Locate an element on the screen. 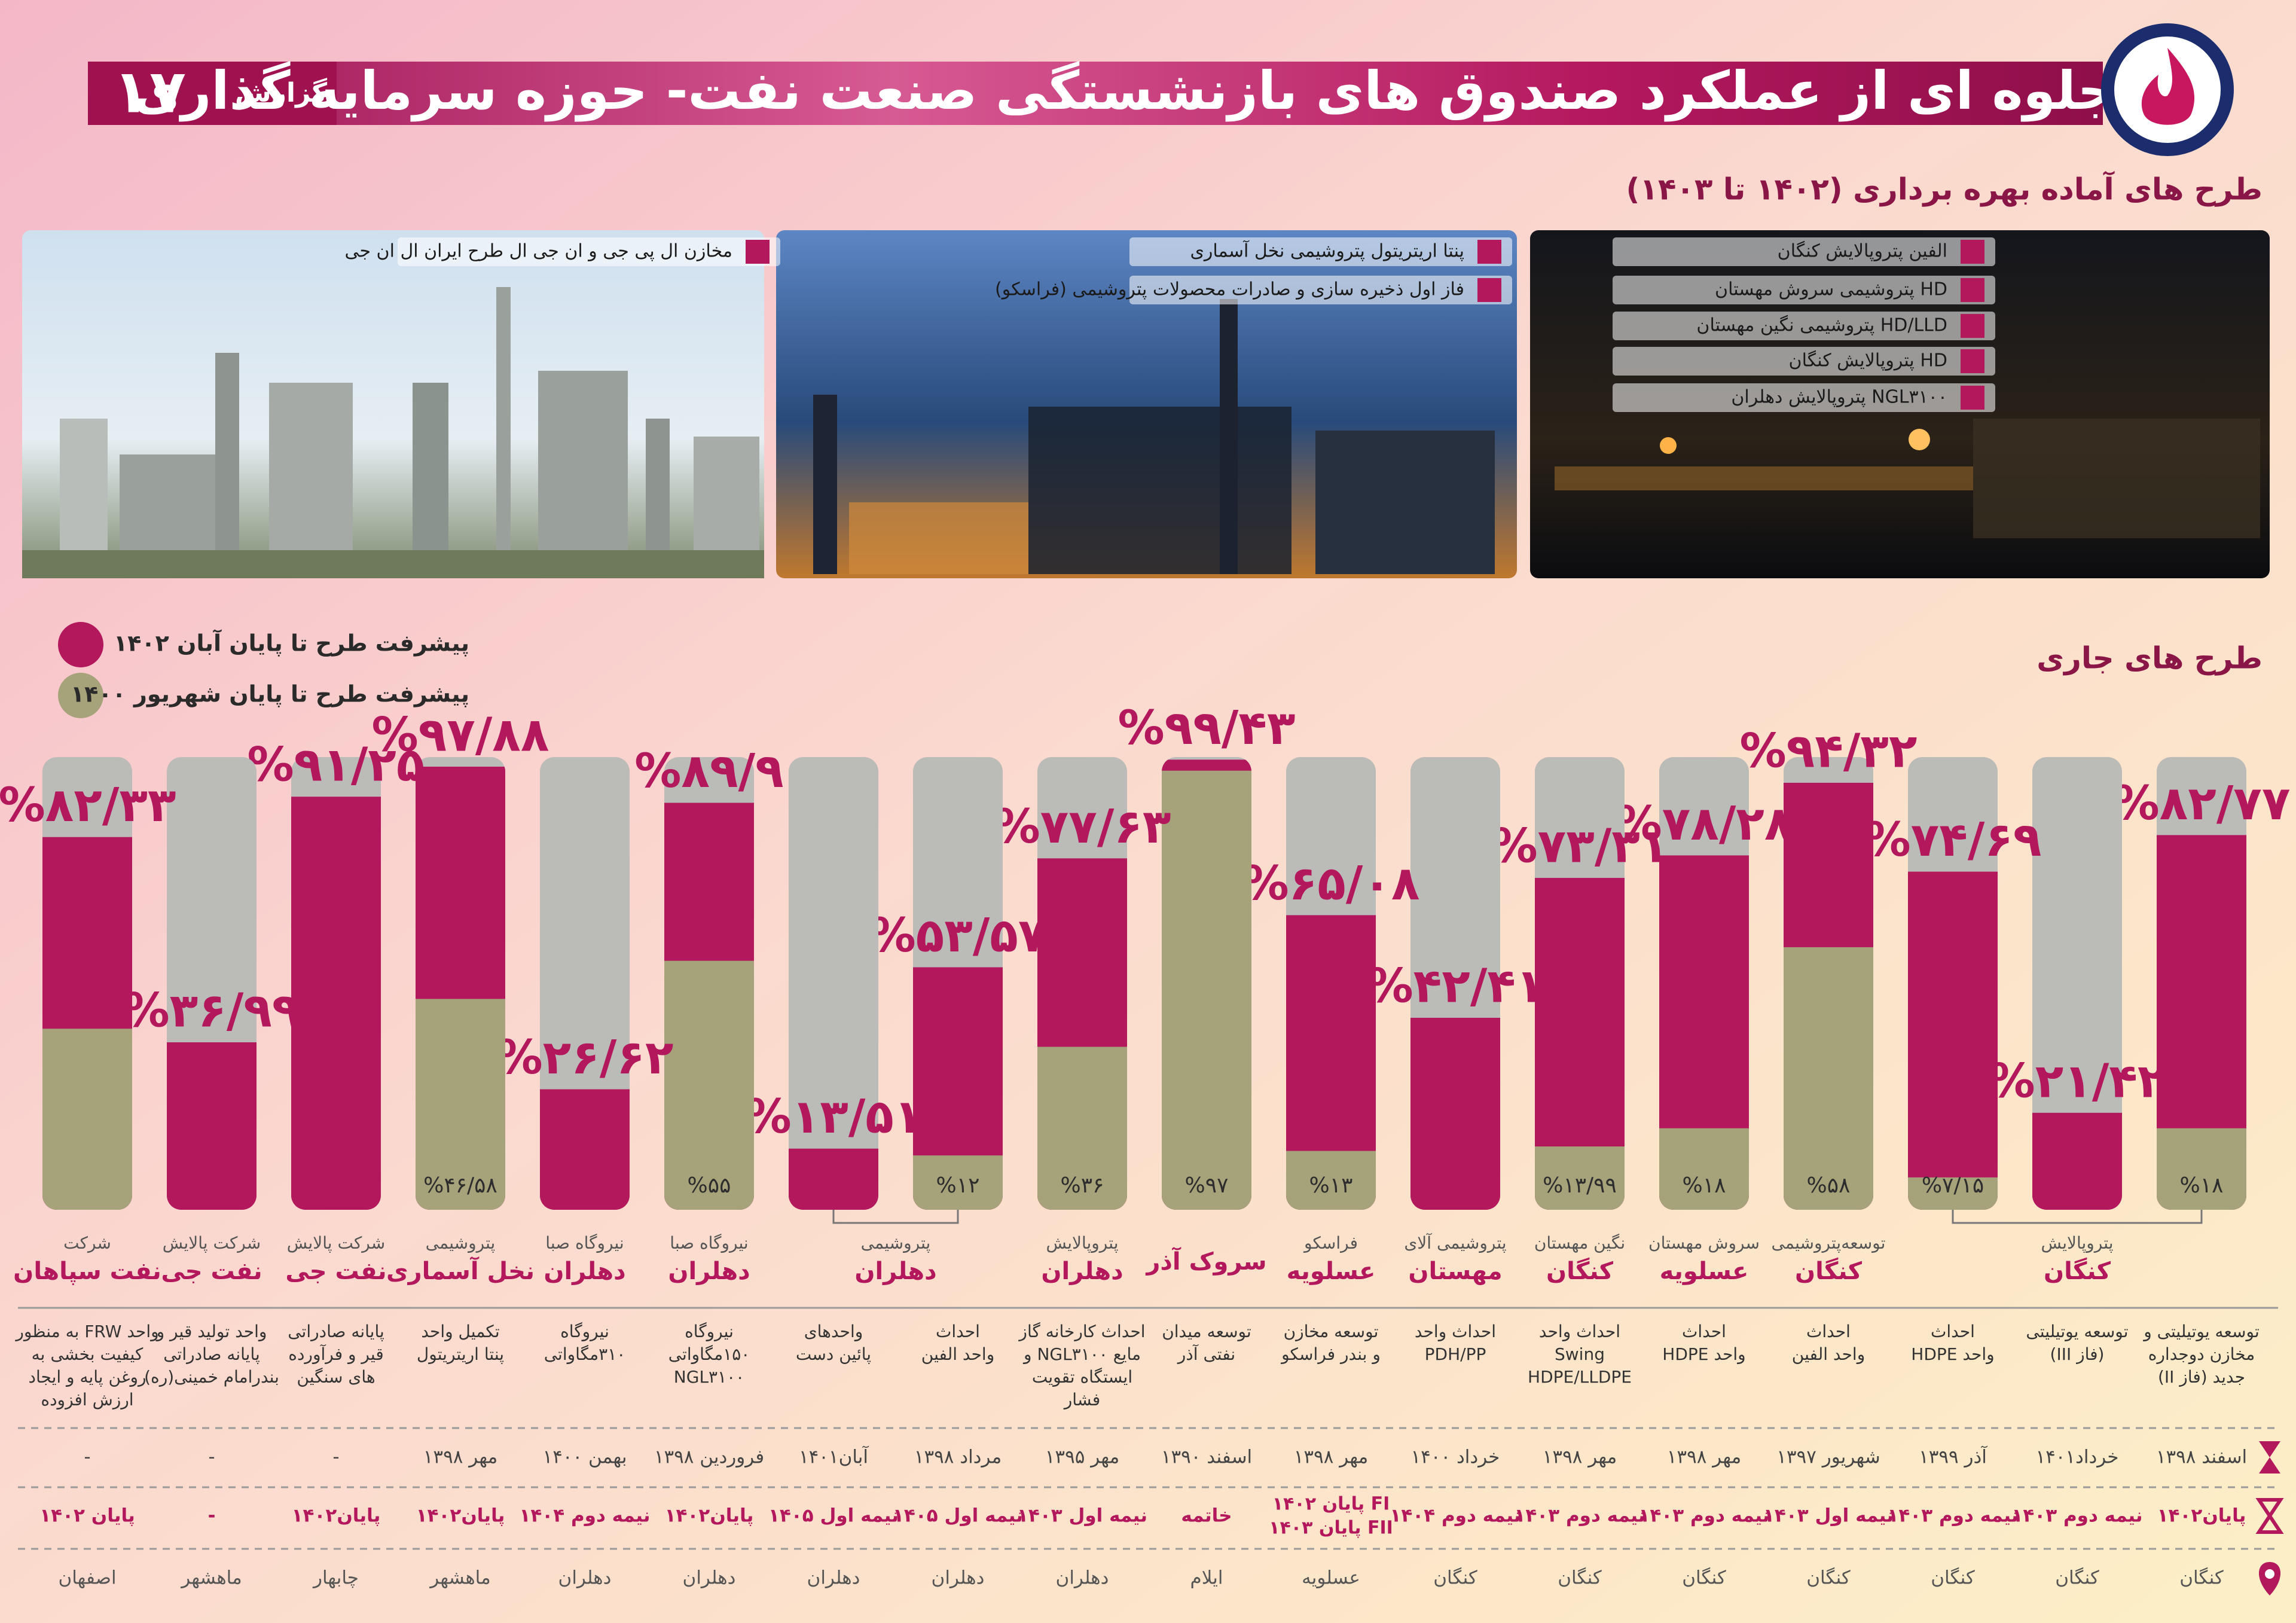 Image resolution: width=2296 pixels, height=1623 pixels. value-label: %۷۸/۲۸ is located at coordinates (1704, 824).